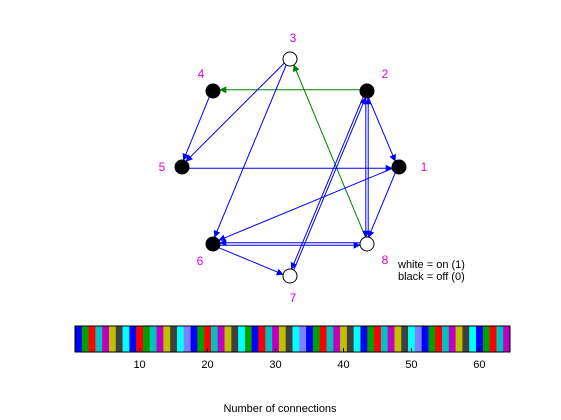 This screenshot has width=561, height=420. Describe the element at coordinates (431, 277) in the screenshot. I see `legend-line-off: black = off (0)` at that location.